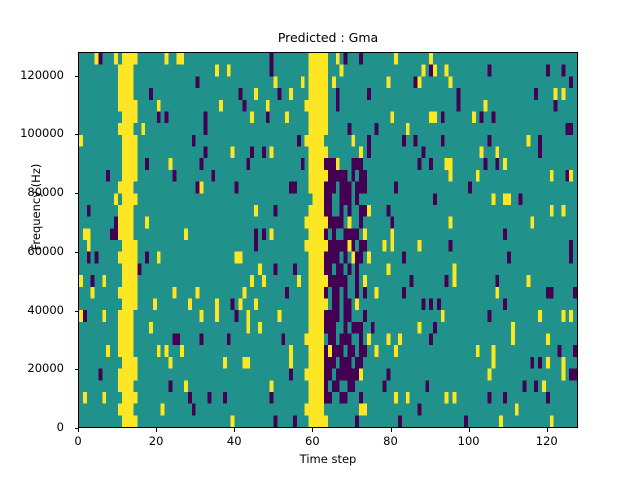  What do you see at coordinates (328, 37) in the screenshot?
I see `page-title: Predicted : Gma` at bounding box center [328, 37].